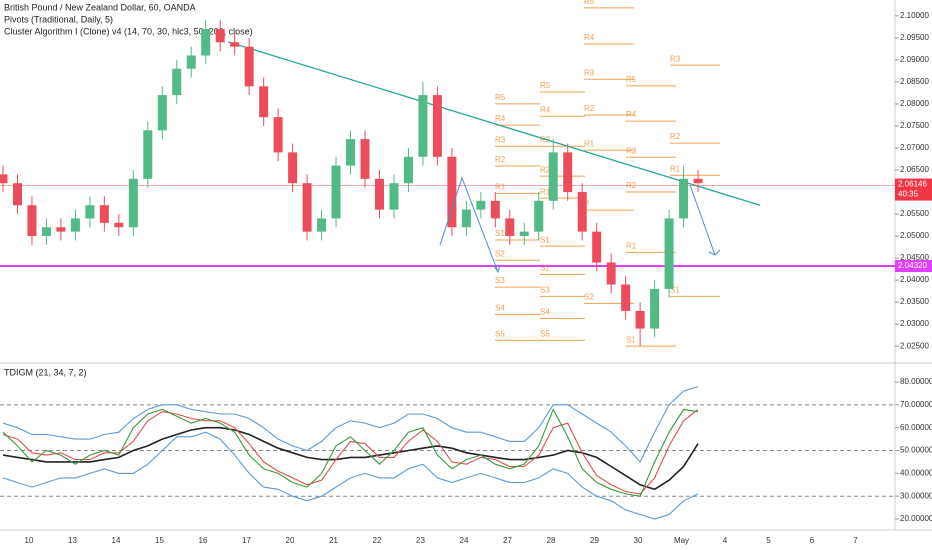 Image resolution: width=932 pixels, height=550 pixels. What do you see at coordinates (914, 81) in the screenshot?
I see `y-tick-label: 2.08500` at bounding box center [914, 81].